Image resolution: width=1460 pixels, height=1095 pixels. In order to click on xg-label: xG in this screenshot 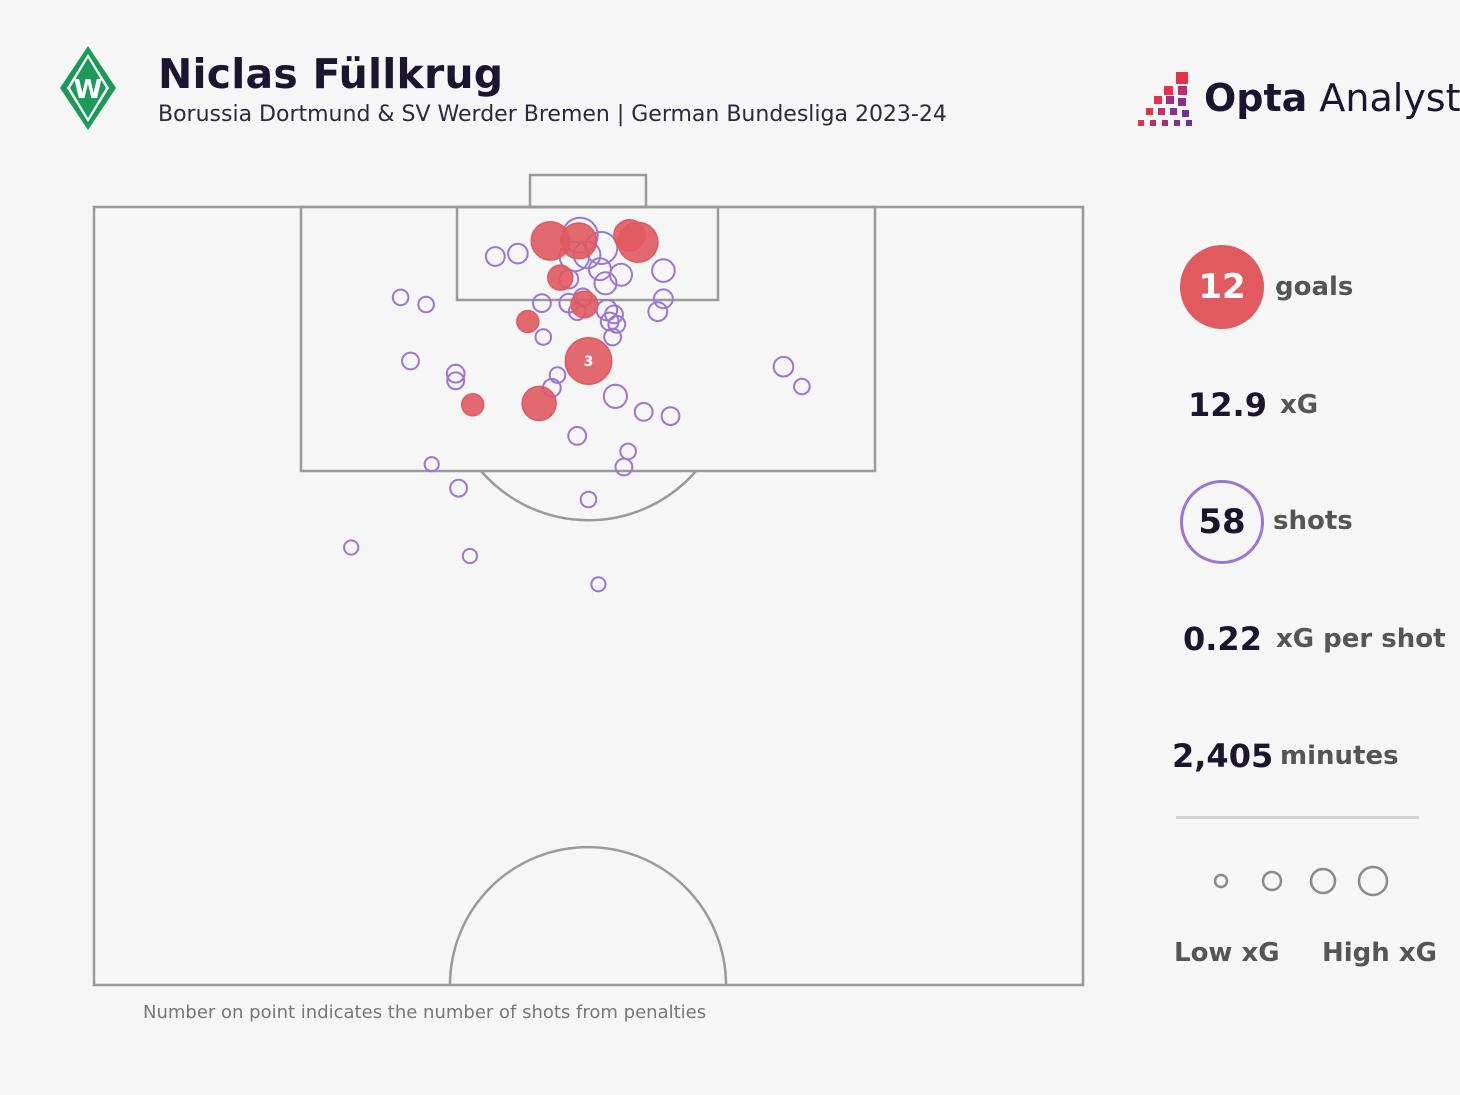, I will do `click(1299, 405)`.